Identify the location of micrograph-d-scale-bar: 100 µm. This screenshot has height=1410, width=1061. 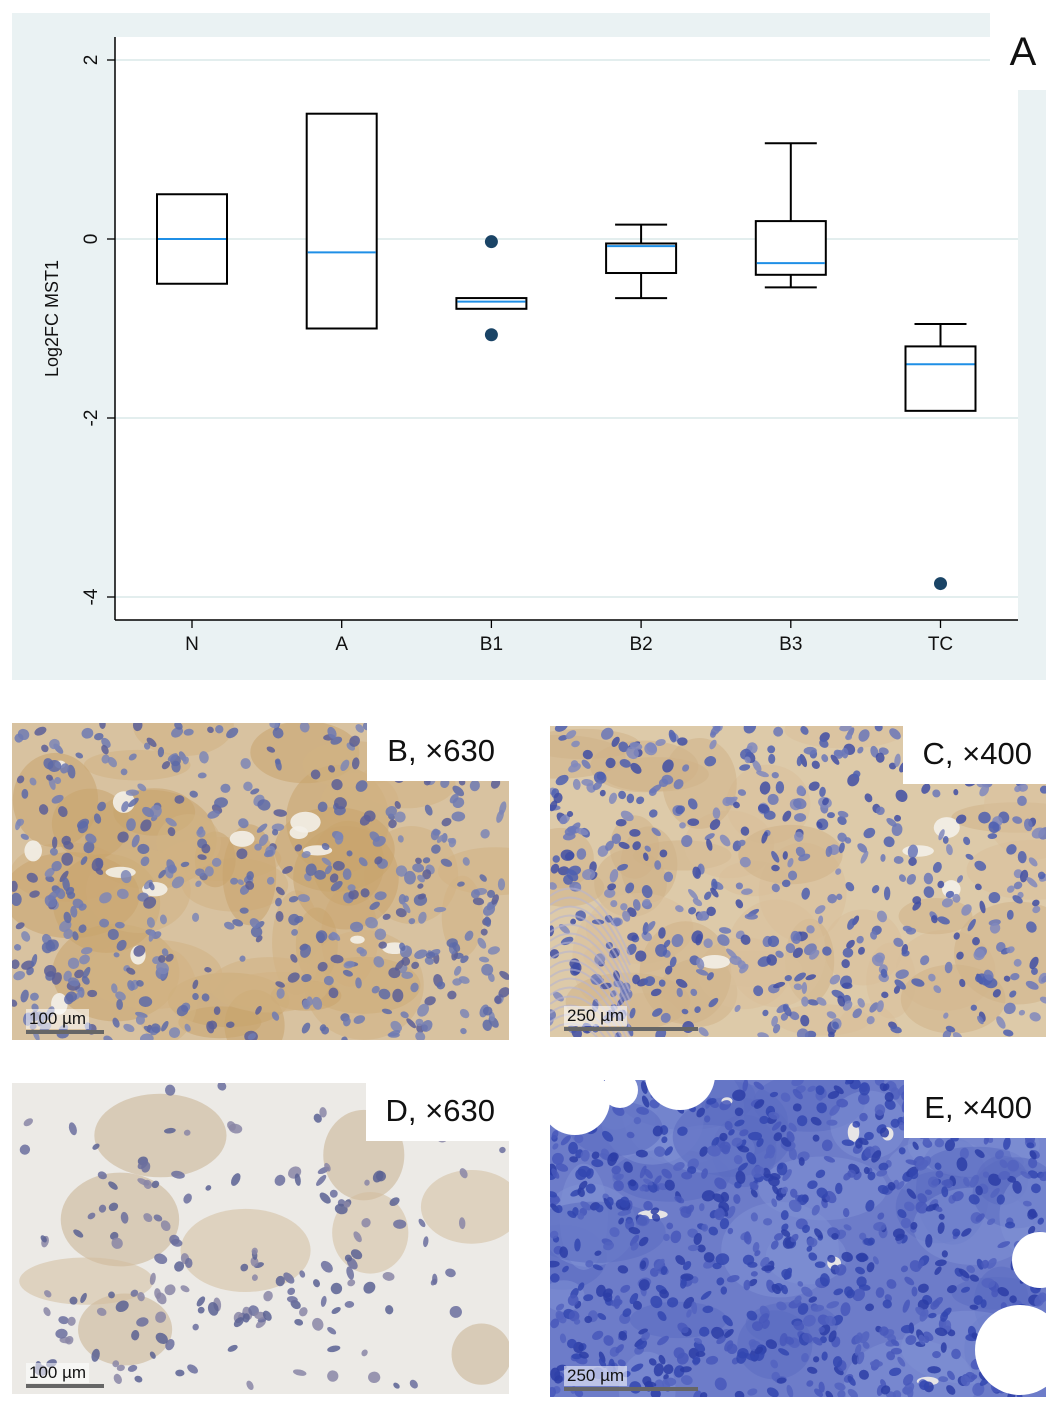
(65, 1375).